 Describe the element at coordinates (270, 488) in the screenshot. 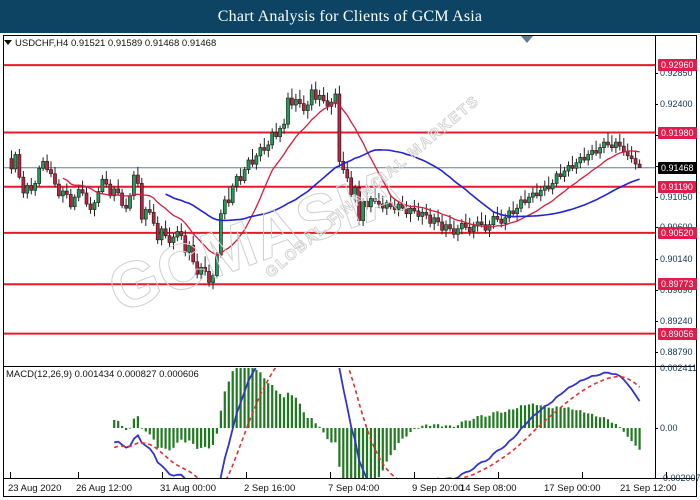

I see `time-axis-label: 2 Sep 16:00` at that location.